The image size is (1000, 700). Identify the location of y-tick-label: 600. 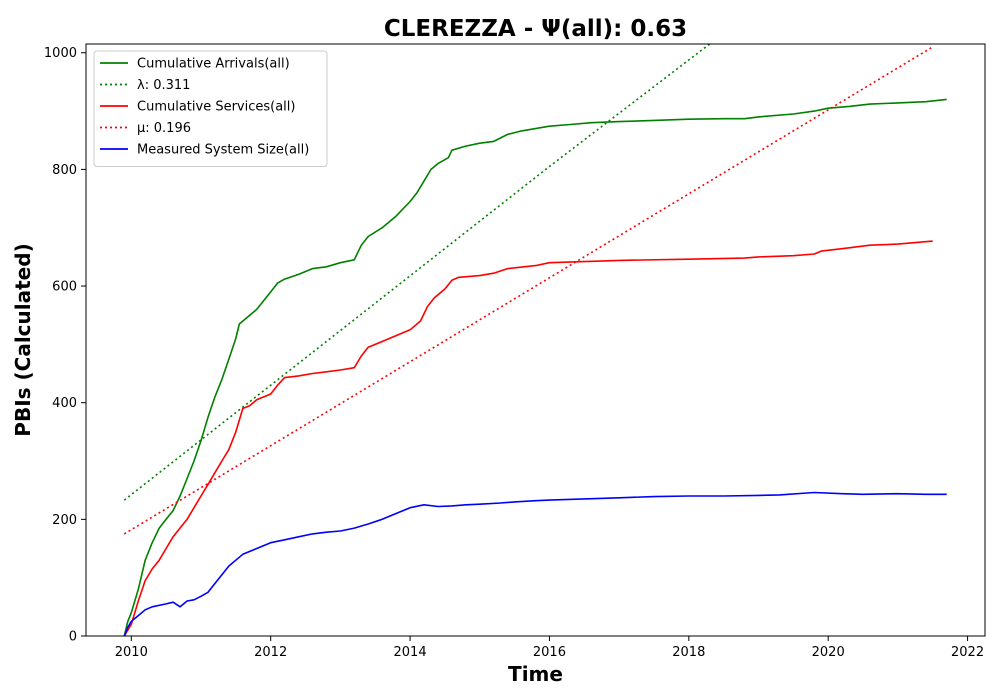
(64, 287).